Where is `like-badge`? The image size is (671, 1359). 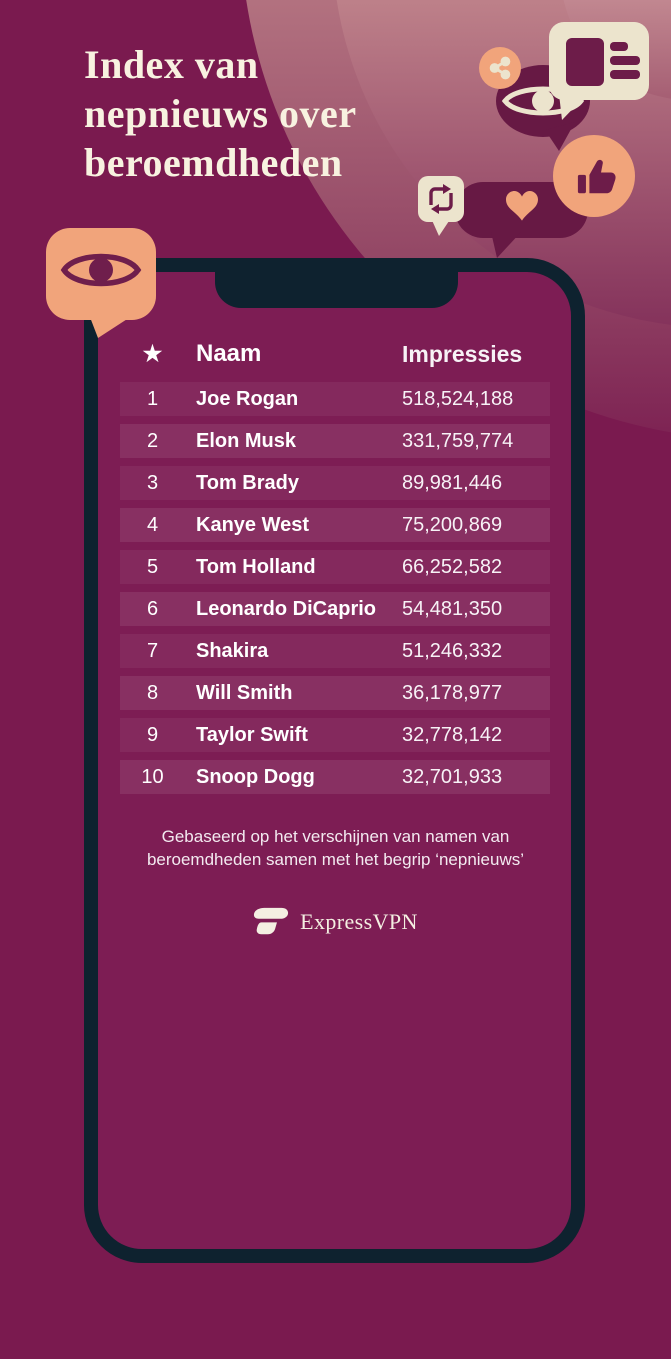
like-badge is located at coordinates (594, 176).